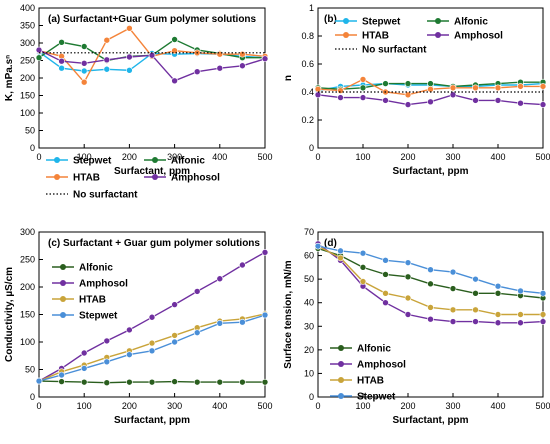  I want to click on y-tick-label: 400, so click(27, 8).